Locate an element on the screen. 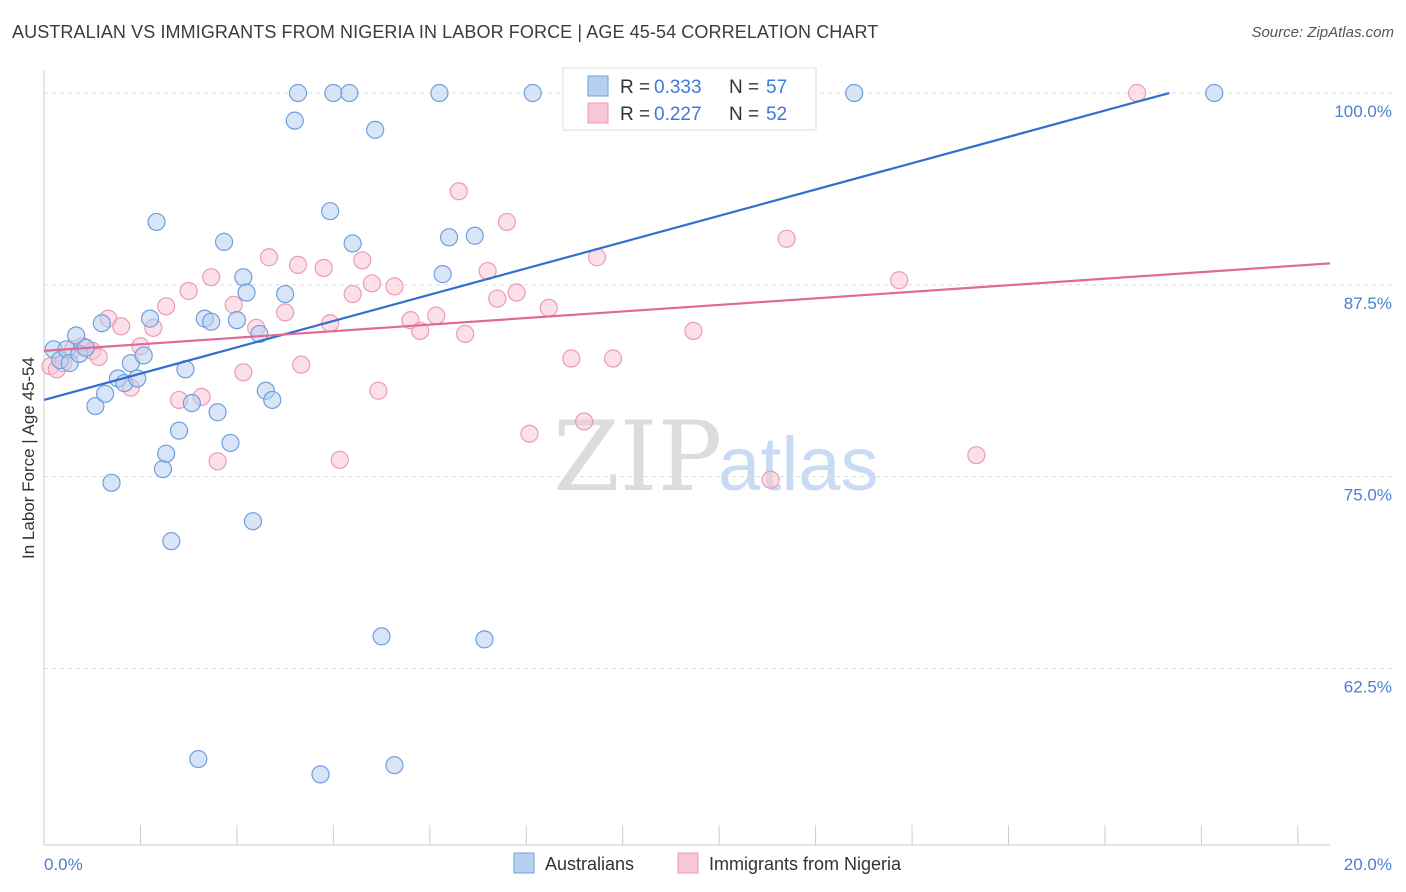 This screenshot has height=892, width=1406. x-tick-labels: 0.0% 20.0% is located at coordinates (718, 864).